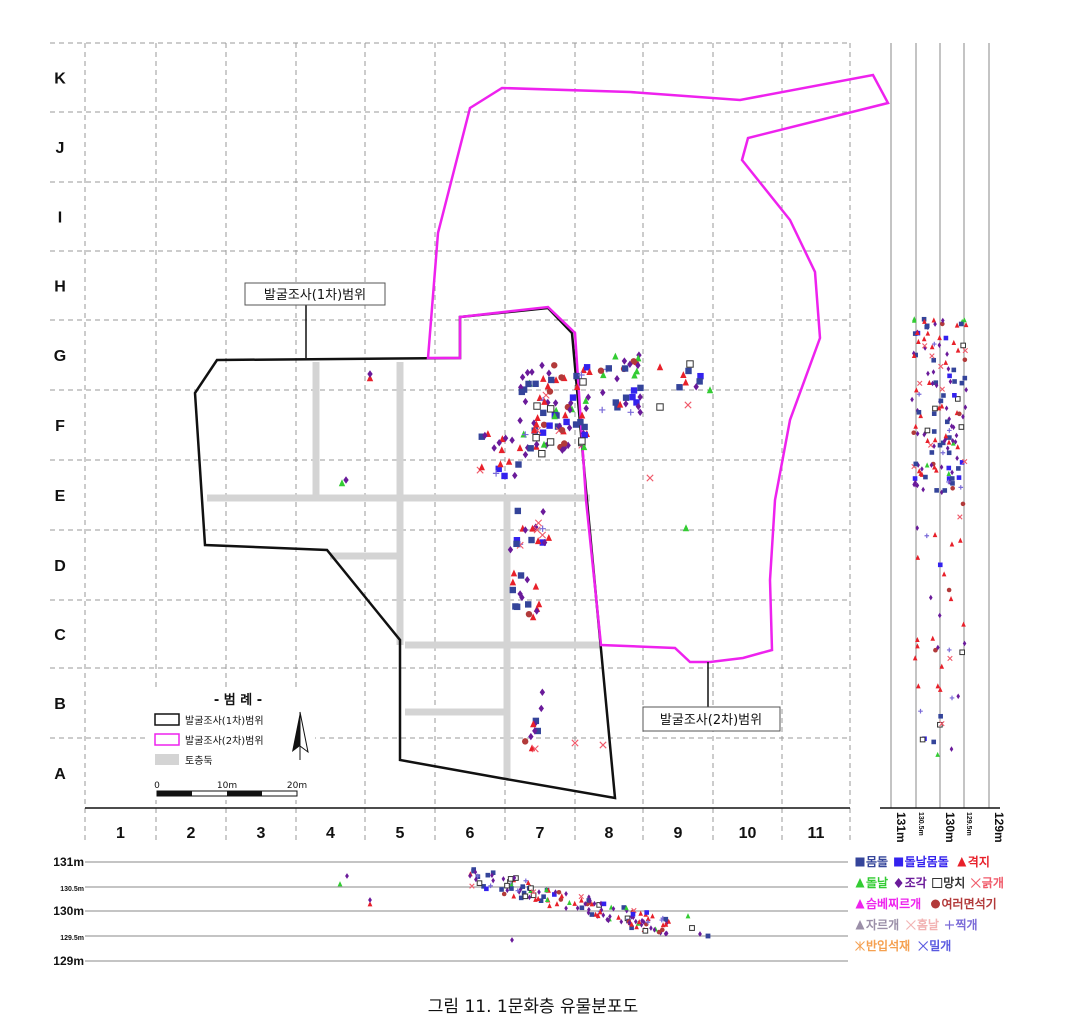 The image size is (1066, 1032). Describe the element at coordinates (60, 496) in the screenshot. I see `row-label: E` at that location.